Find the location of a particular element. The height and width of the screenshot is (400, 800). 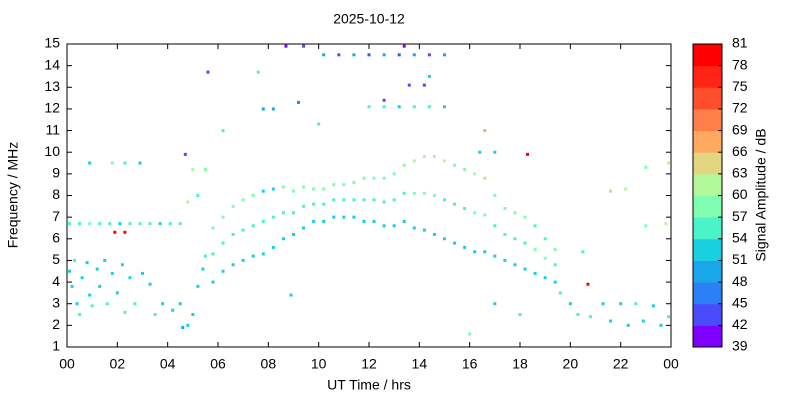

x-tick-label: 10 is located at coordinates (319, 364).